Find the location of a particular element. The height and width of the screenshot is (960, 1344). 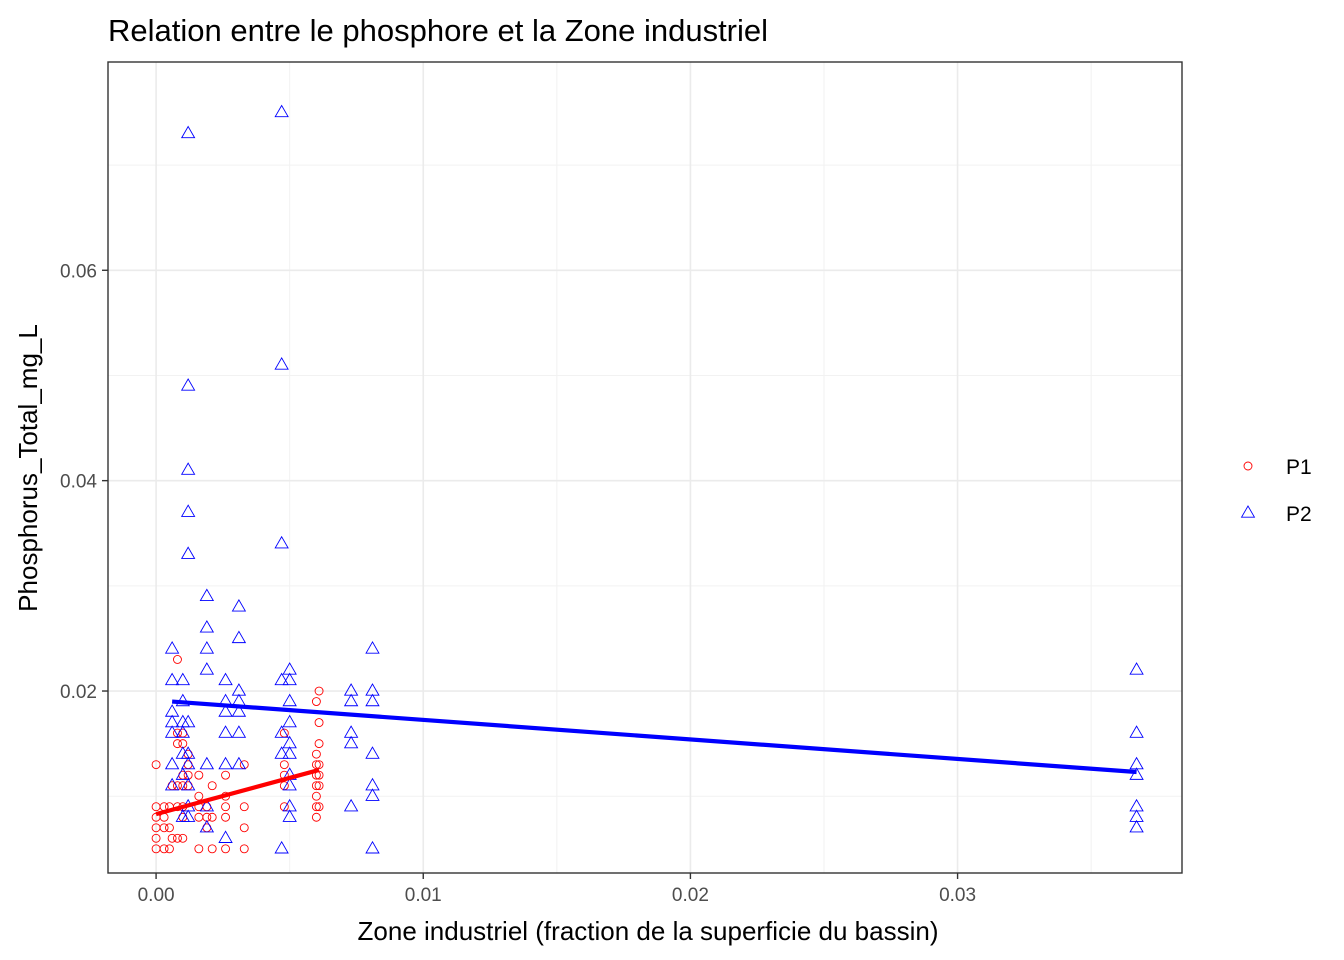

legend-item-P2: P2 is located at coordinates (1276, 514).